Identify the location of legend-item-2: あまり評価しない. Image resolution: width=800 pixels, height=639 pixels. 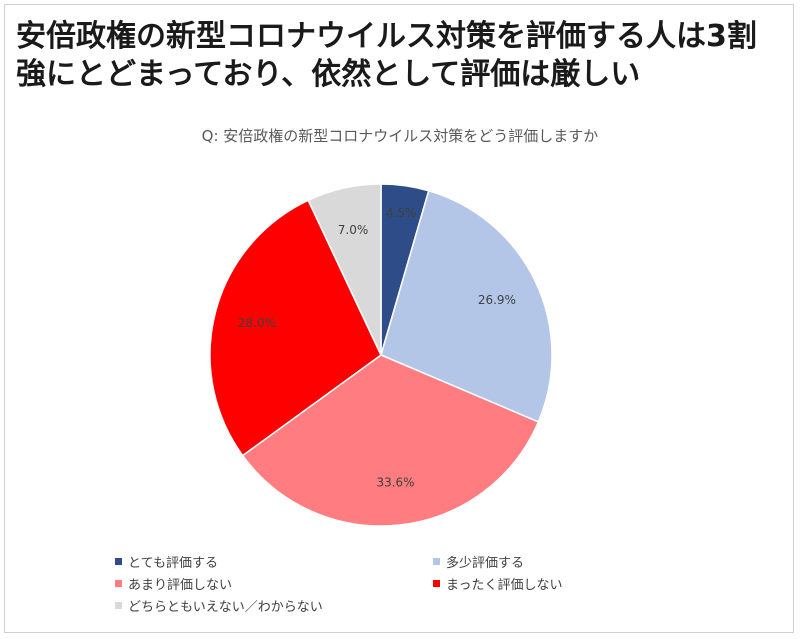
(274, 583).